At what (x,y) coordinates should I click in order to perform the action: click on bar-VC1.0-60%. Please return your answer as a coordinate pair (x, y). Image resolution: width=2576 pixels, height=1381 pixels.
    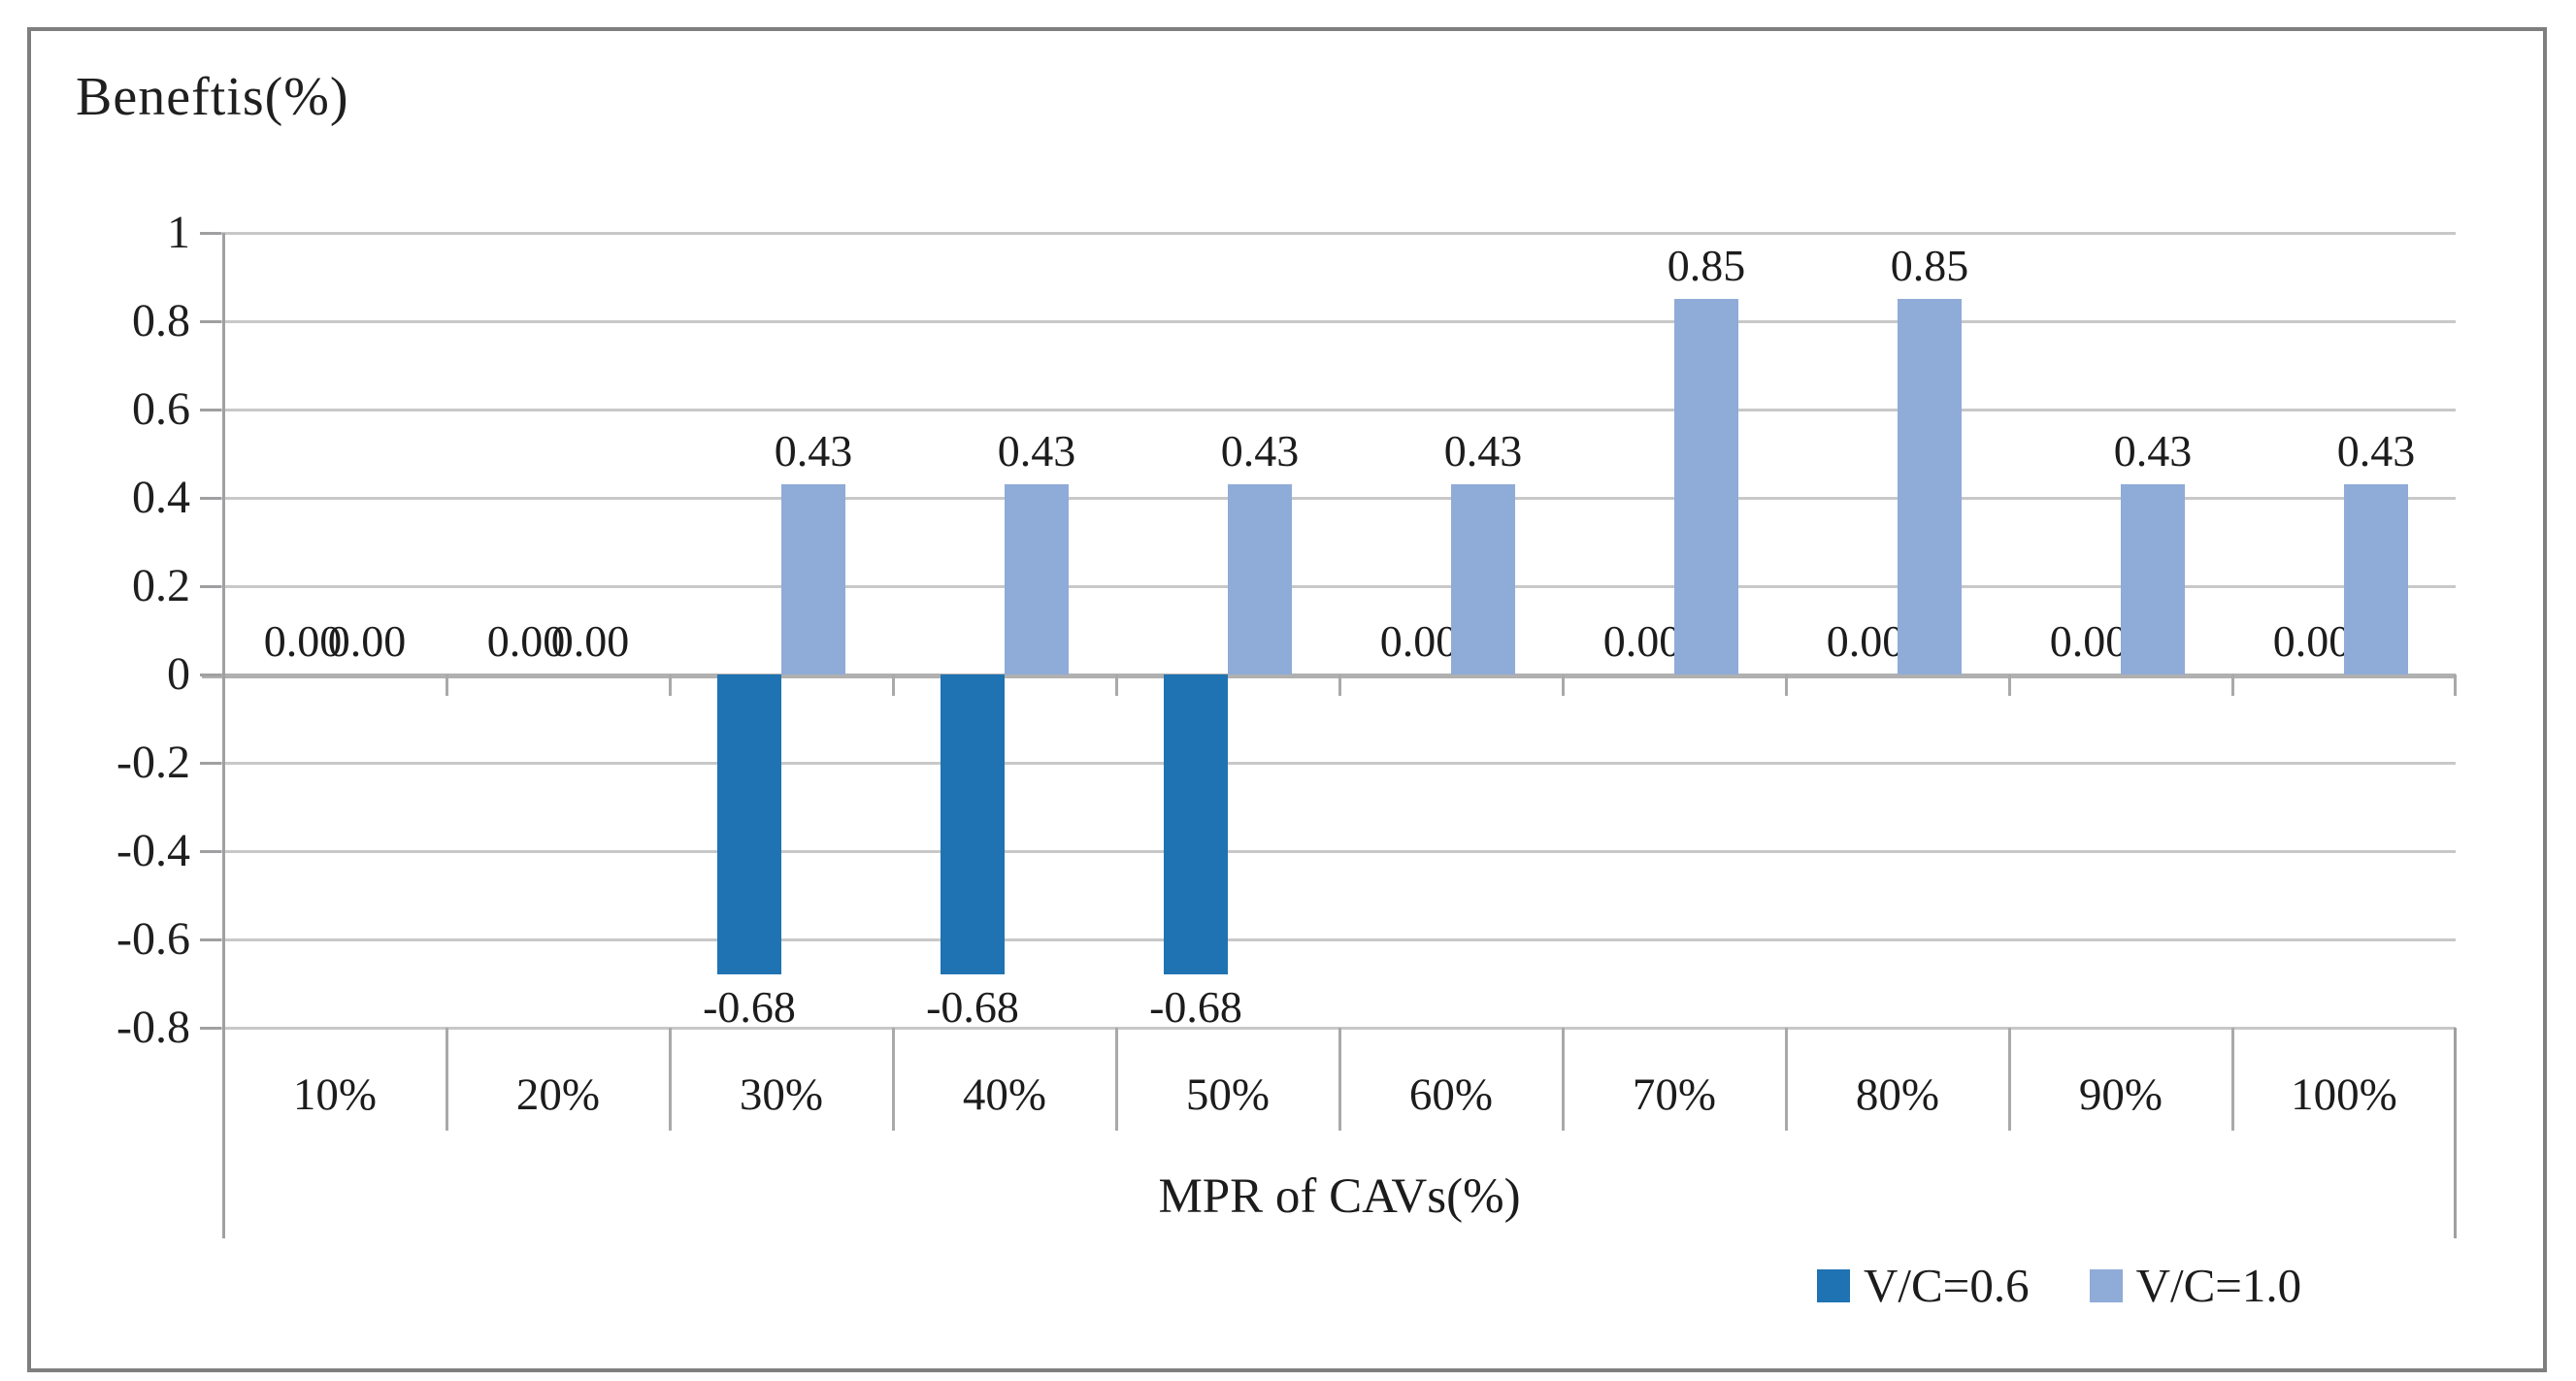
    Looking at the image, I should click on (1483, 579).